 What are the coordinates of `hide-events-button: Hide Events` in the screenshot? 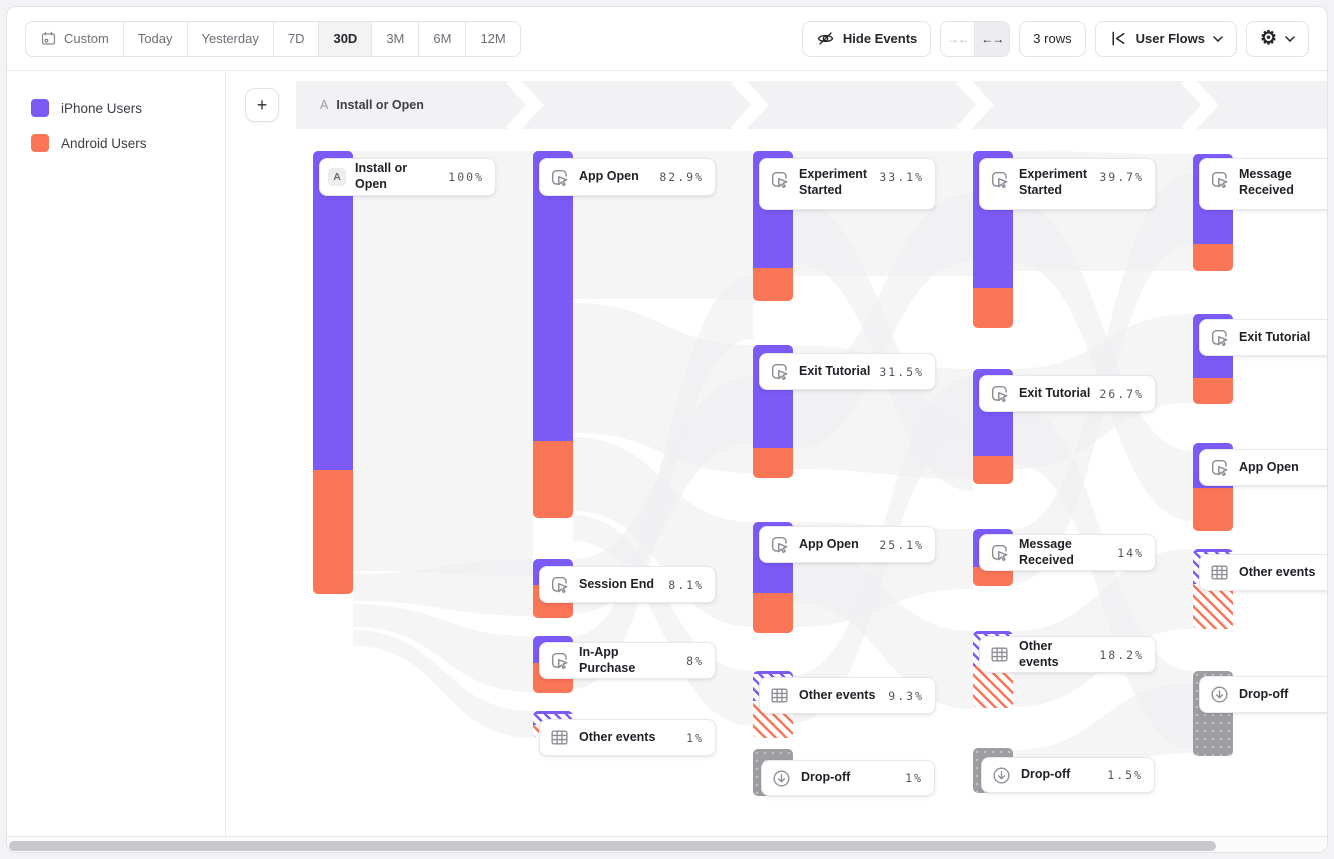 It's located at (866, 38).